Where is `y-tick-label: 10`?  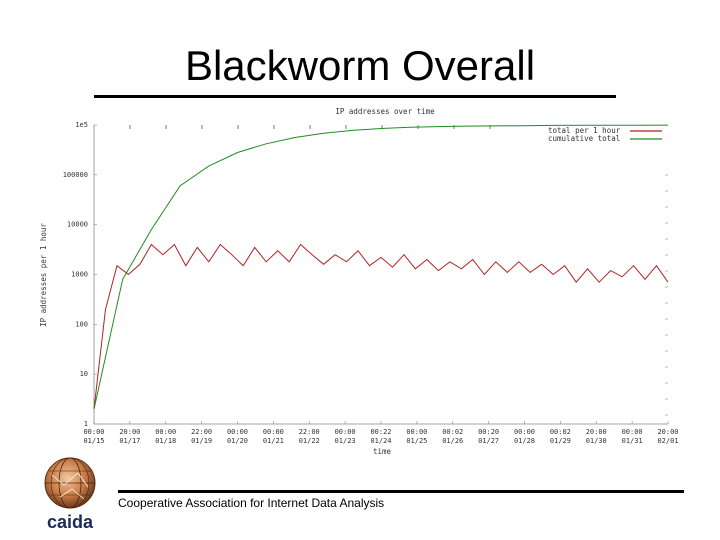 y-tick-label: 10 is located at coordinates (84, 374).